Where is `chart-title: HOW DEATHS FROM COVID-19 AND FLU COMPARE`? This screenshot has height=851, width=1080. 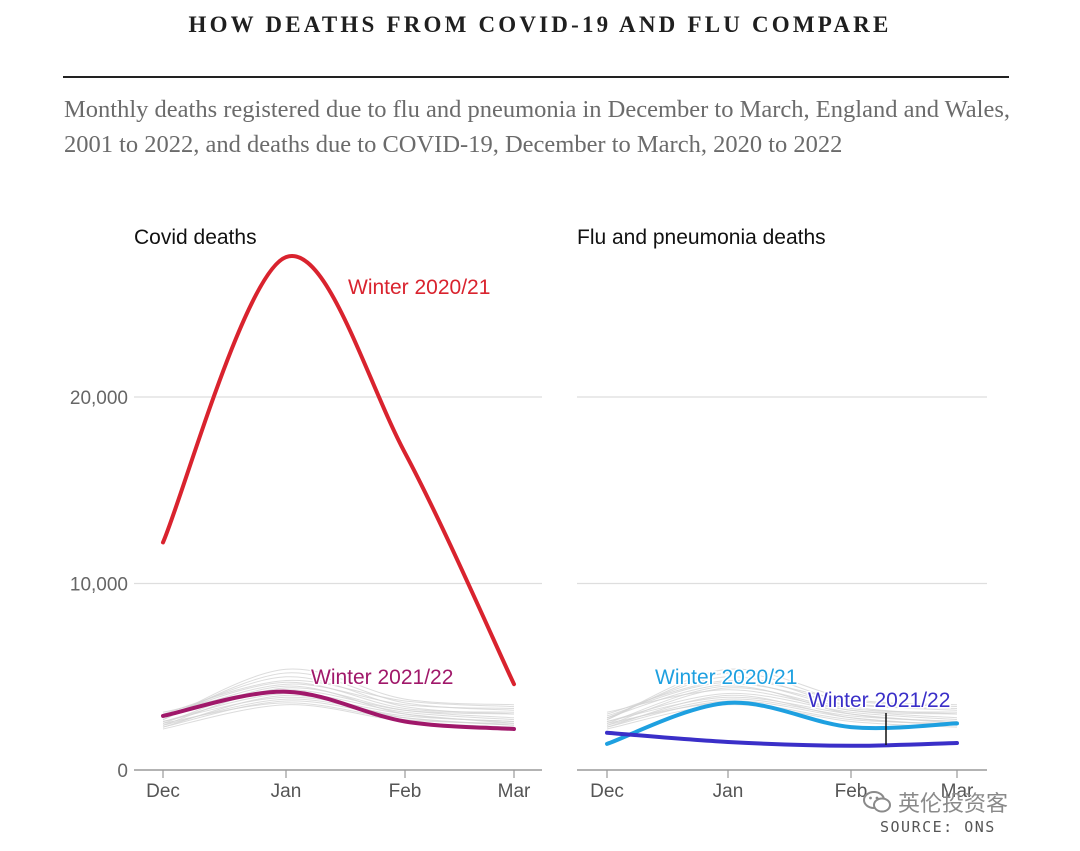
chart-title: HOW DEATHS FROM COVID-19 AND FLU COMPARE is located at coordinates (540, 24).